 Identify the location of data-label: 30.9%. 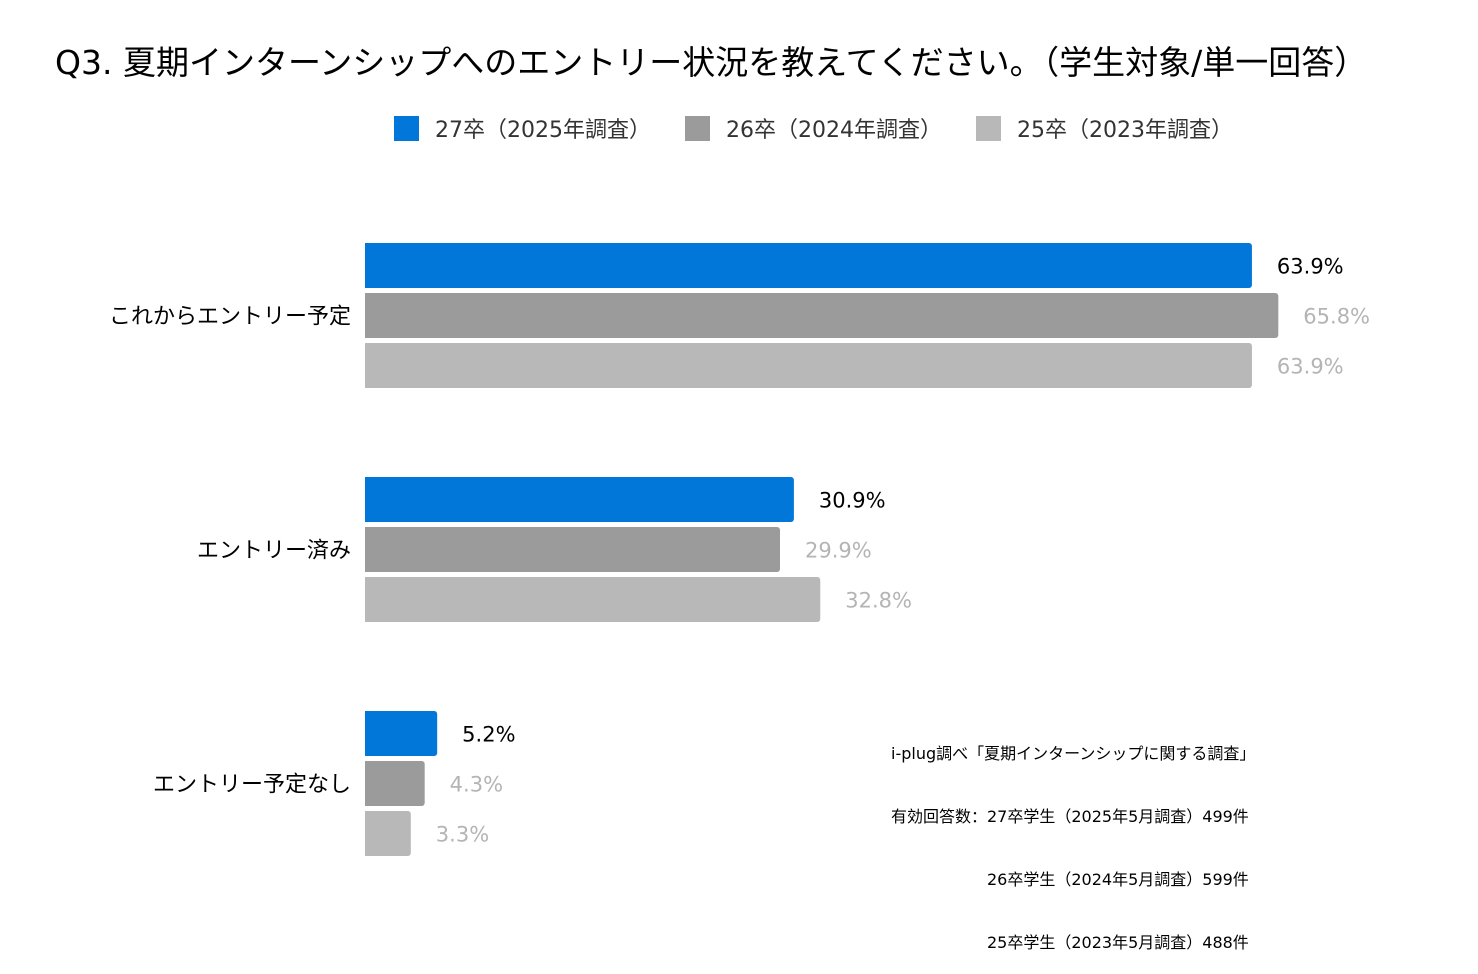
(852, 501).